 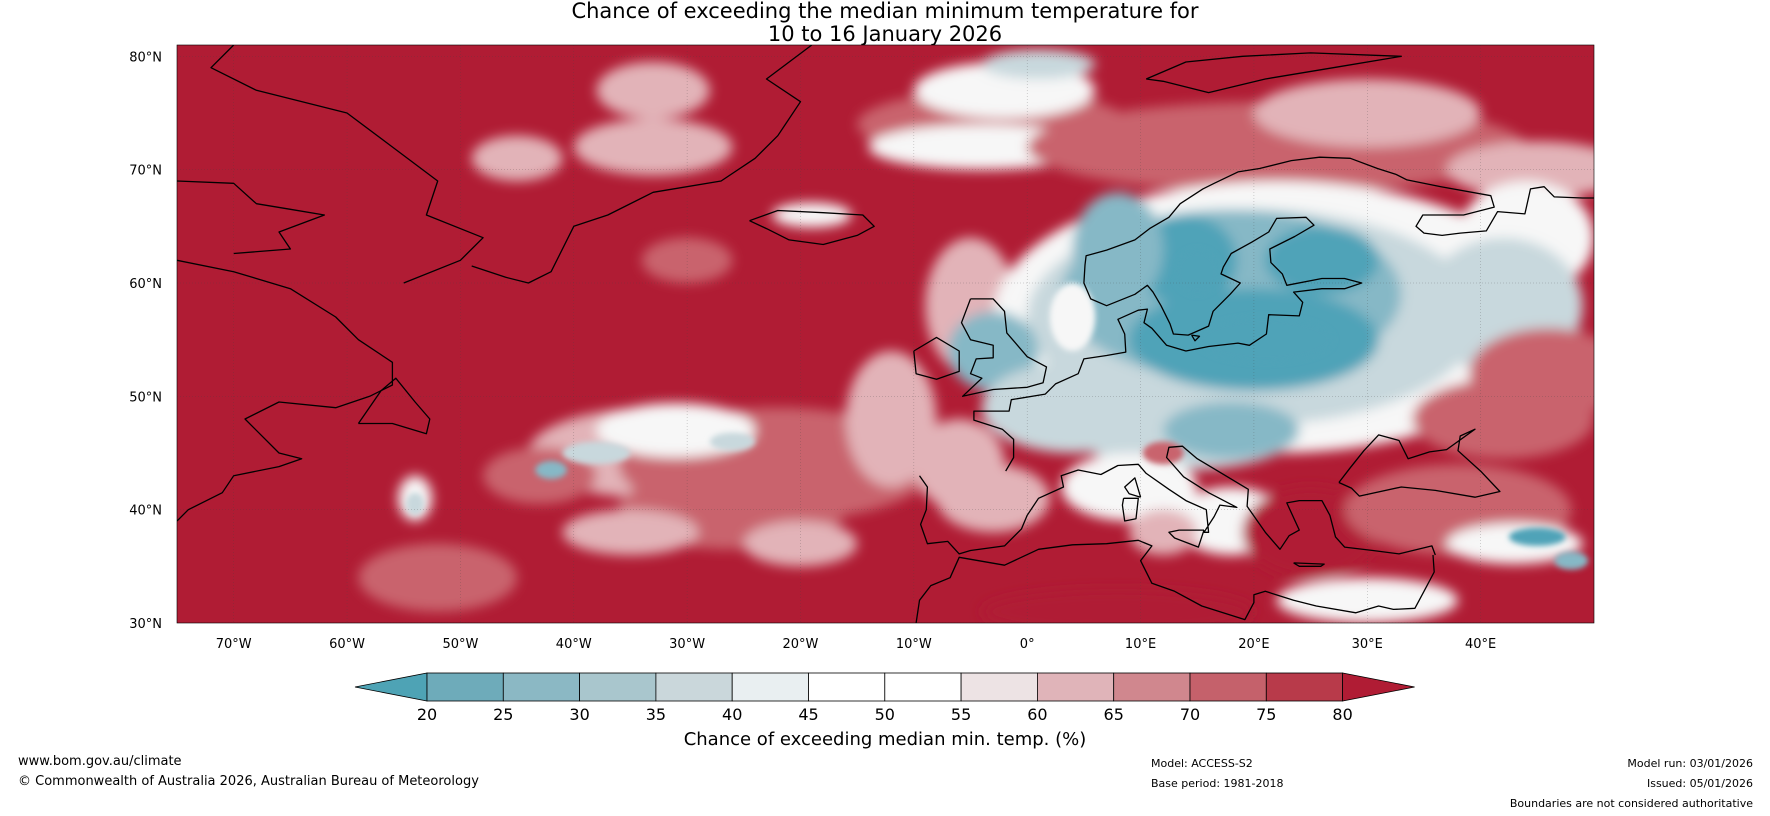 I want to click on colorbar-tick-label: 50, so click(x=885, y=714).